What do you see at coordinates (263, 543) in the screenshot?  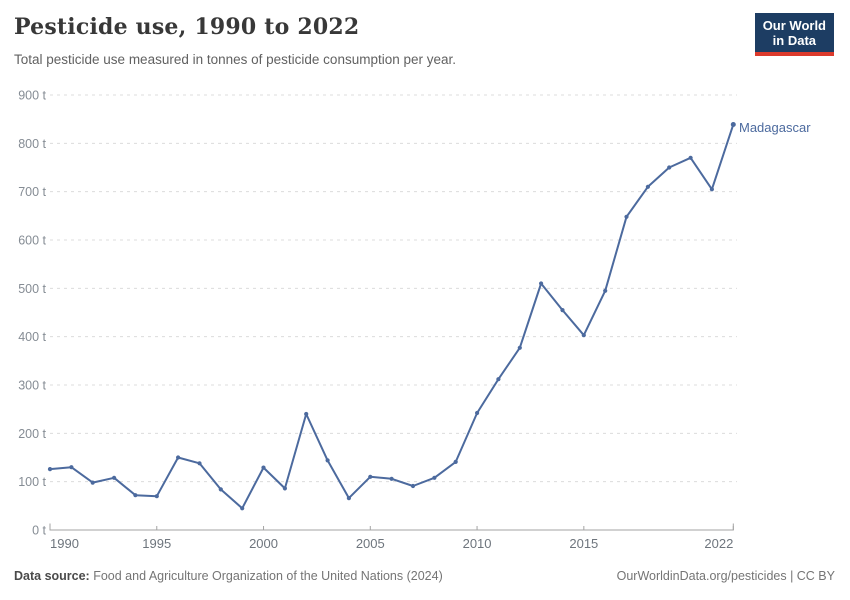 I see `x-tick-label-2000: 2000` at bounding box center [263, 543].